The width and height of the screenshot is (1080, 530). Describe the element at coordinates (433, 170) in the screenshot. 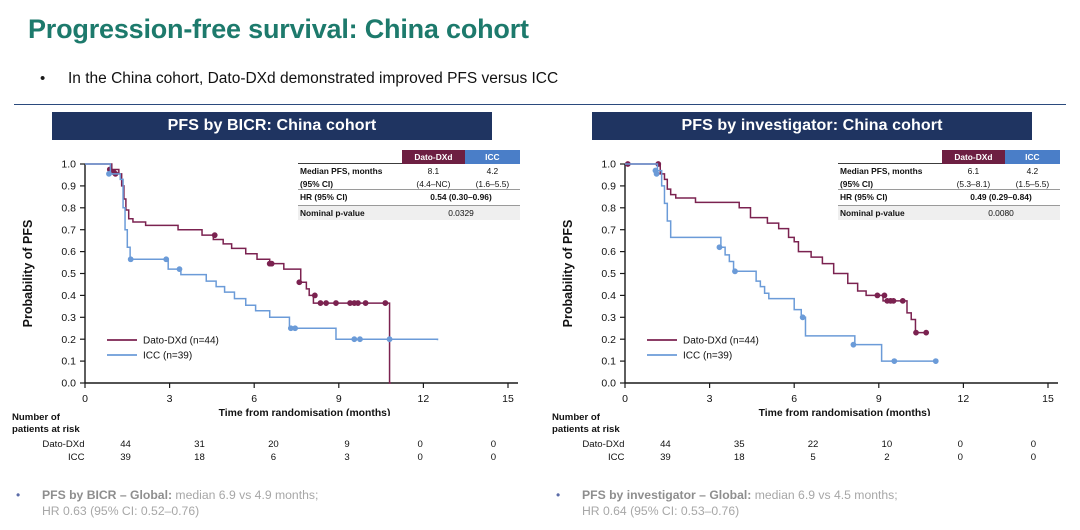

I see `stats-value-dato: 8.1` at that location.